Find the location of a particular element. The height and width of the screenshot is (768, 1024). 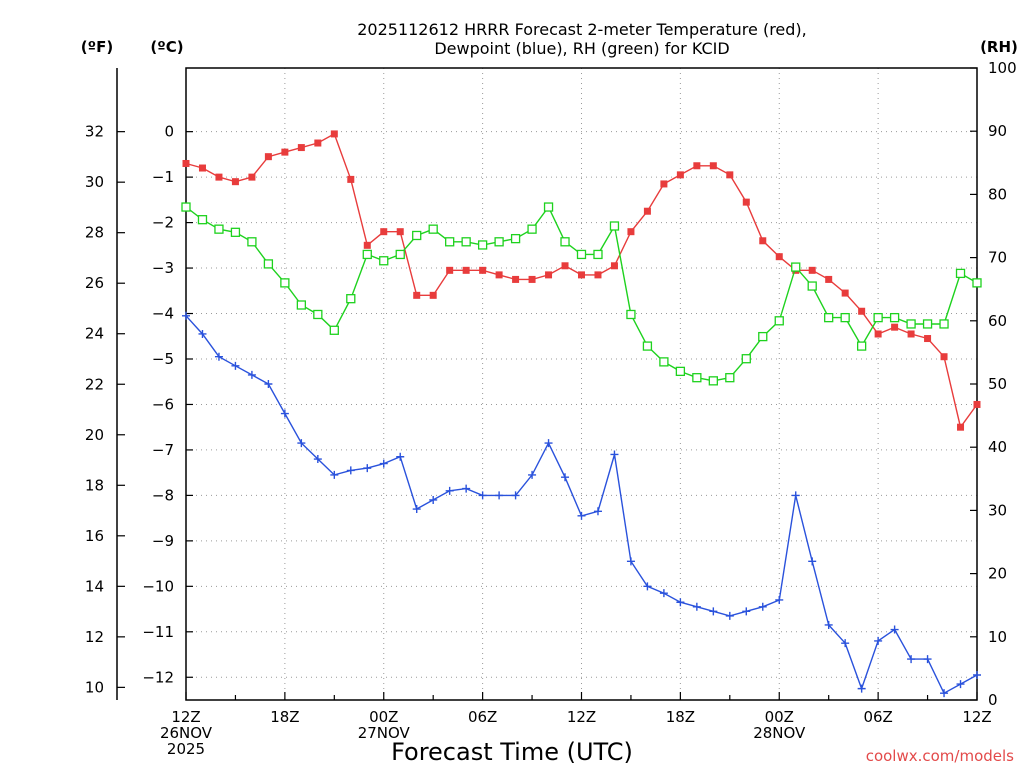

fahrenheit-tick-label: 22 is located at coordinates (94, 384).